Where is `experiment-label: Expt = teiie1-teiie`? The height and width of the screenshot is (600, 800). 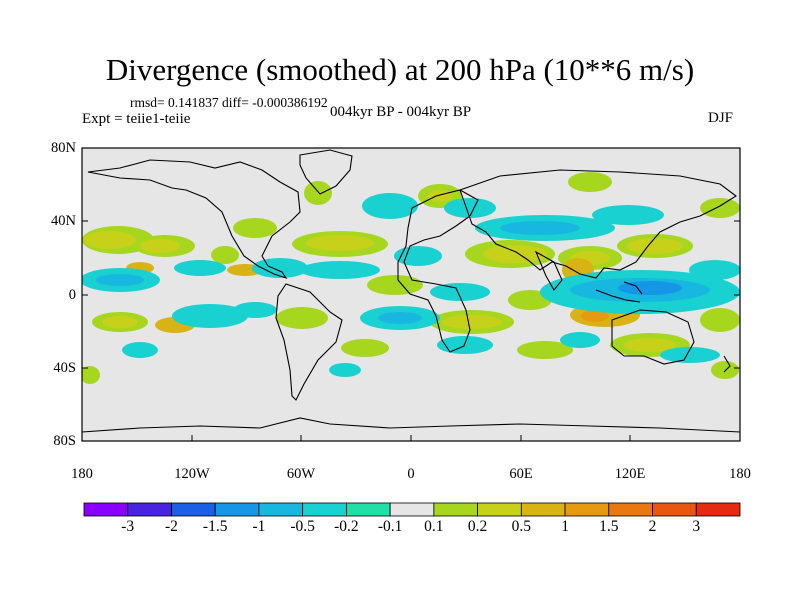
experiment-label: Expt = teiie1-teiie is located at coordinates (136, 119).